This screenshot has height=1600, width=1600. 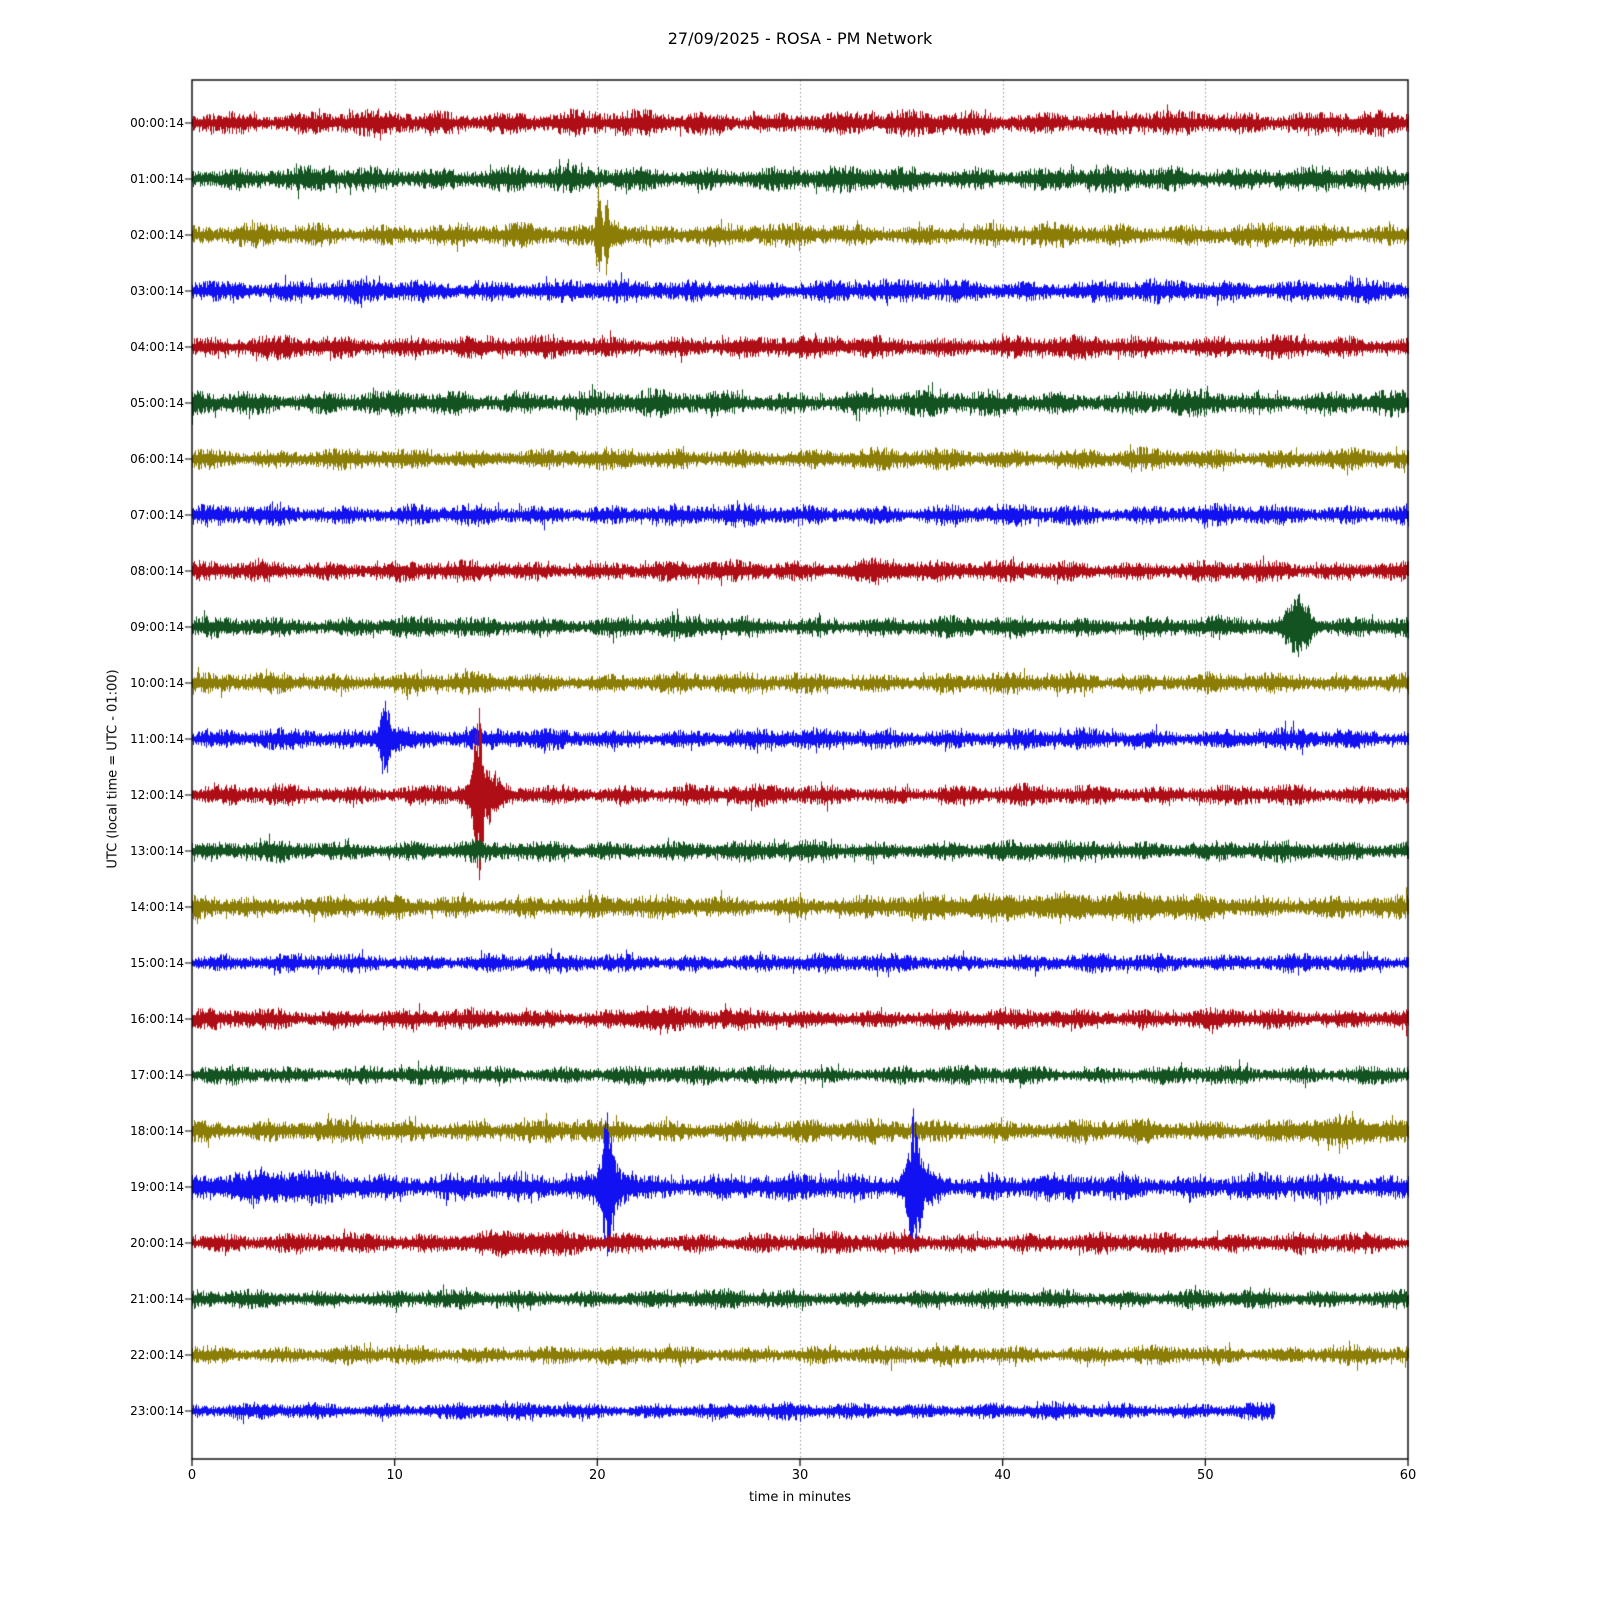 What do you see at coordinates (157, 291) in the screenshot?
I see `row-label: 03:00:14` at bounding box center [157, 291].